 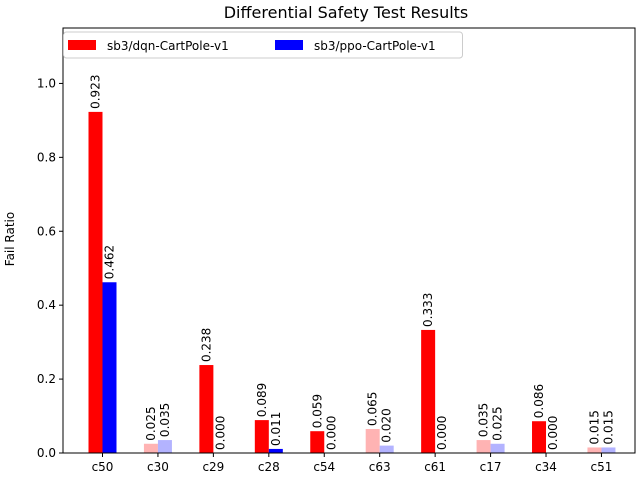 What do you see at coordinates (539, 401) in the screenshot?
I see `dqn-bar-label: 0.086` at bounding box center [539, 401].